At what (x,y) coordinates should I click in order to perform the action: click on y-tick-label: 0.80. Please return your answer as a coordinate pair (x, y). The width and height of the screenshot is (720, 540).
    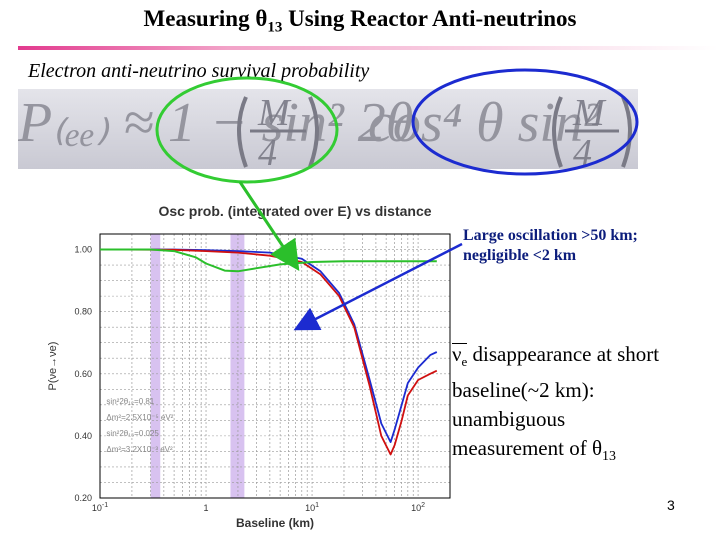
    Looking at the image, I should click on (83, 312).